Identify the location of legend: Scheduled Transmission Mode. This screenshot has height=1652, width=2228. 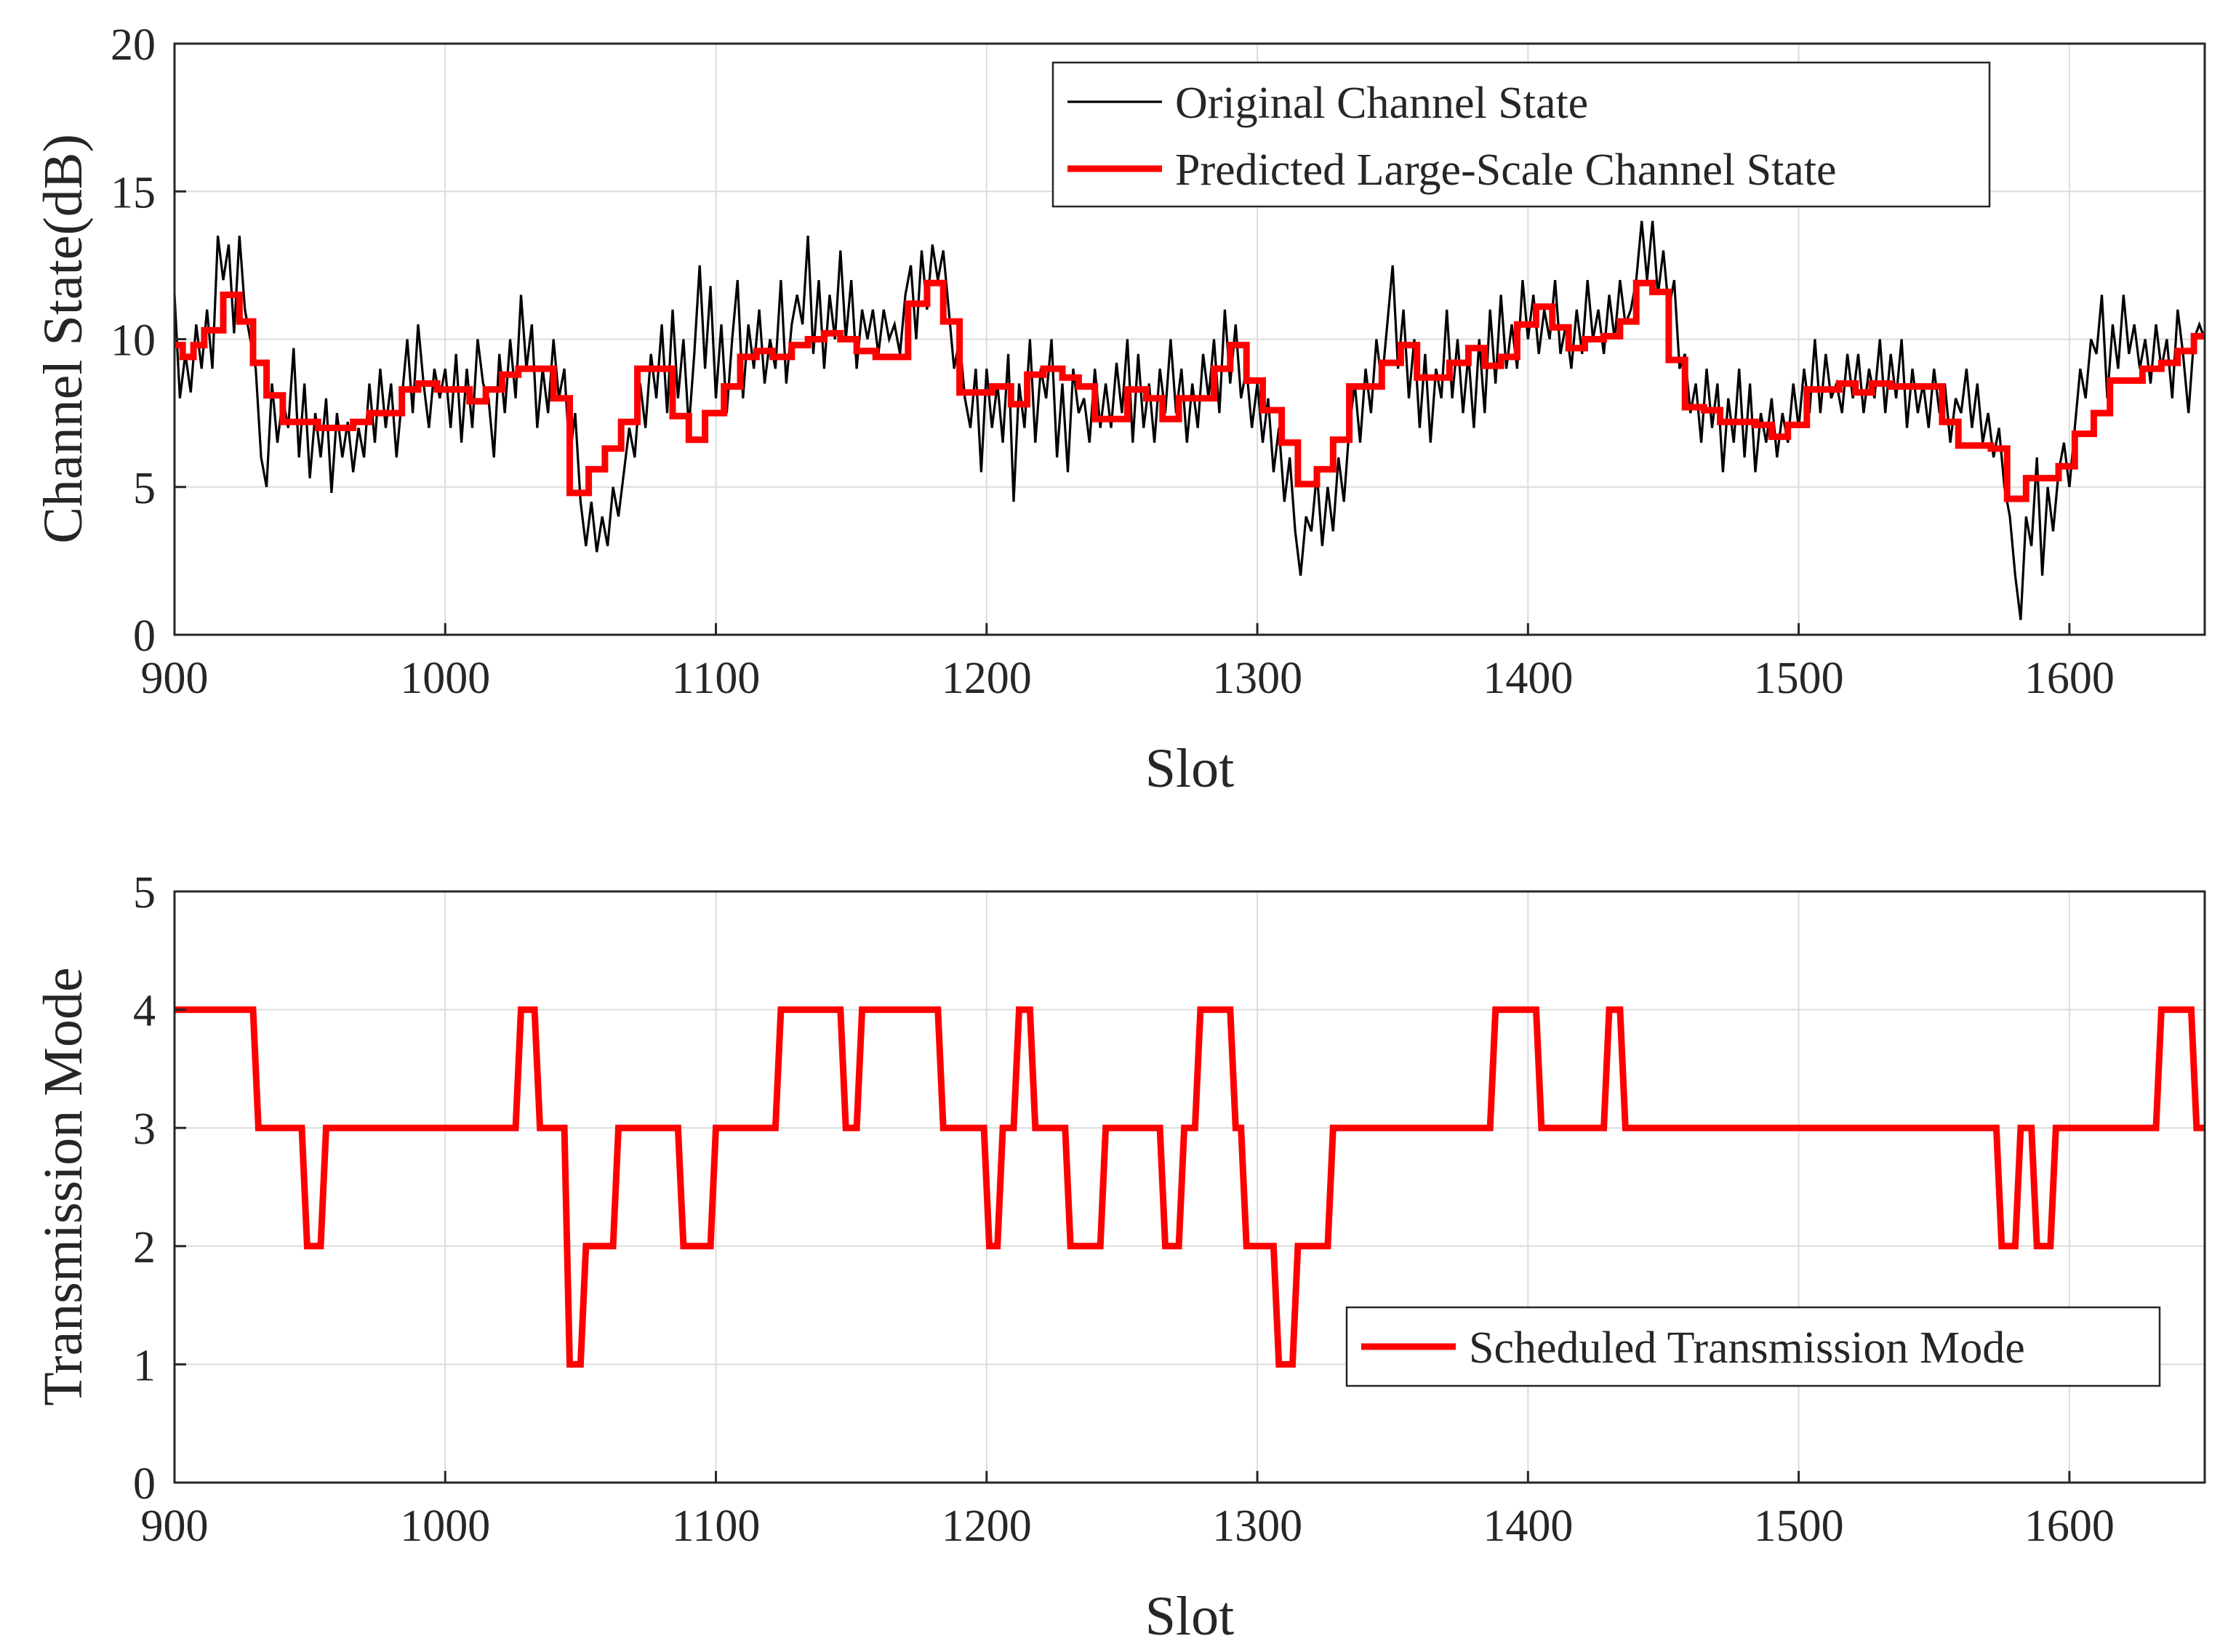
(1753, 1346).